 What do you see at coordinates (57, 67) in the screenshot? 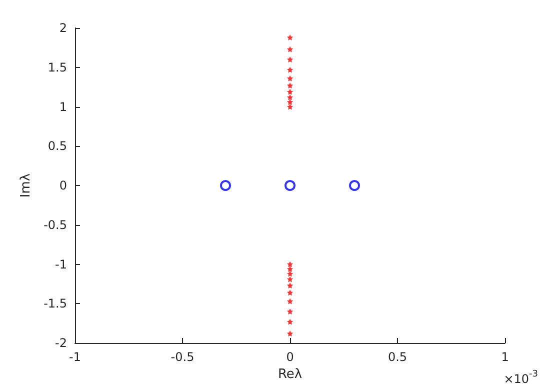
I see `y-tick-label: 1.5` at bounding box center [57, 67].